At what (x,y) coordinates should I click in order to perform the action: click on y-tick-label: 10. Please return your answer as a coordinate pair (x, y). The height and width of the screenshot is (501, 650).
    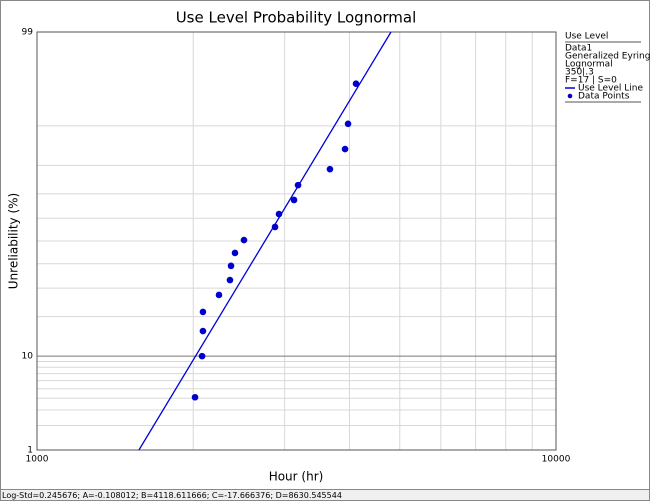
    Looking at the image, I should click on (28, 357).